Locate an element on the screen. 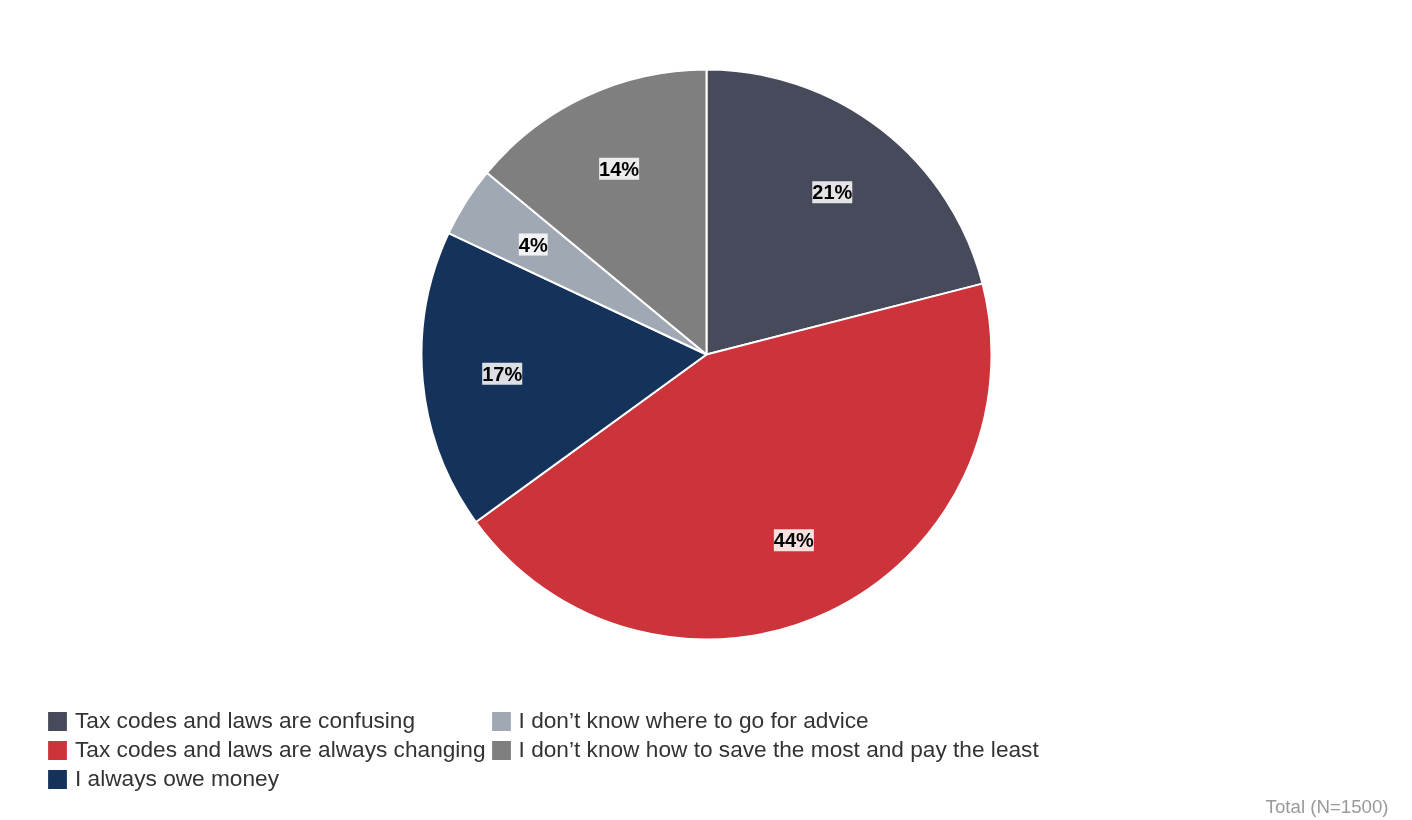  data-label: 44% is located at coordinates (794, 540).